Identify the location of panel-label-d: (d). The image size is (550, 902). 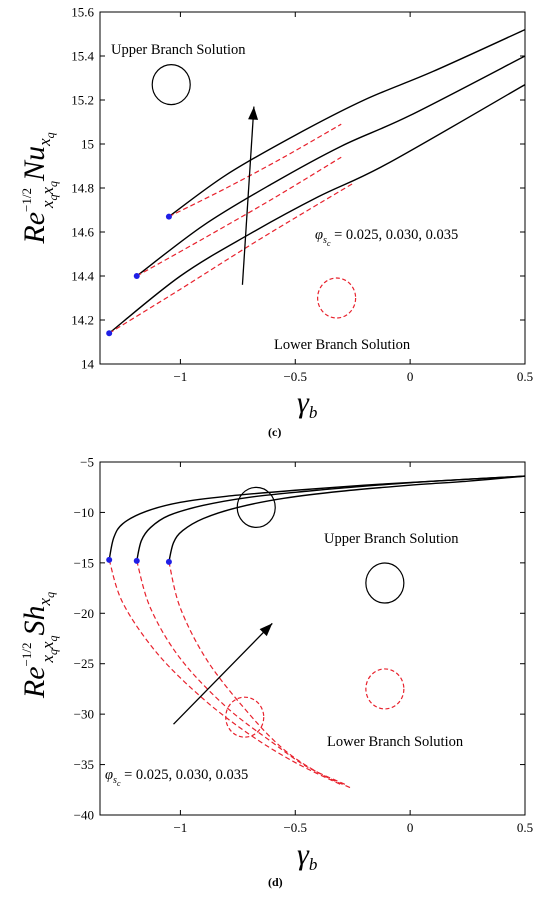
(275, 882).